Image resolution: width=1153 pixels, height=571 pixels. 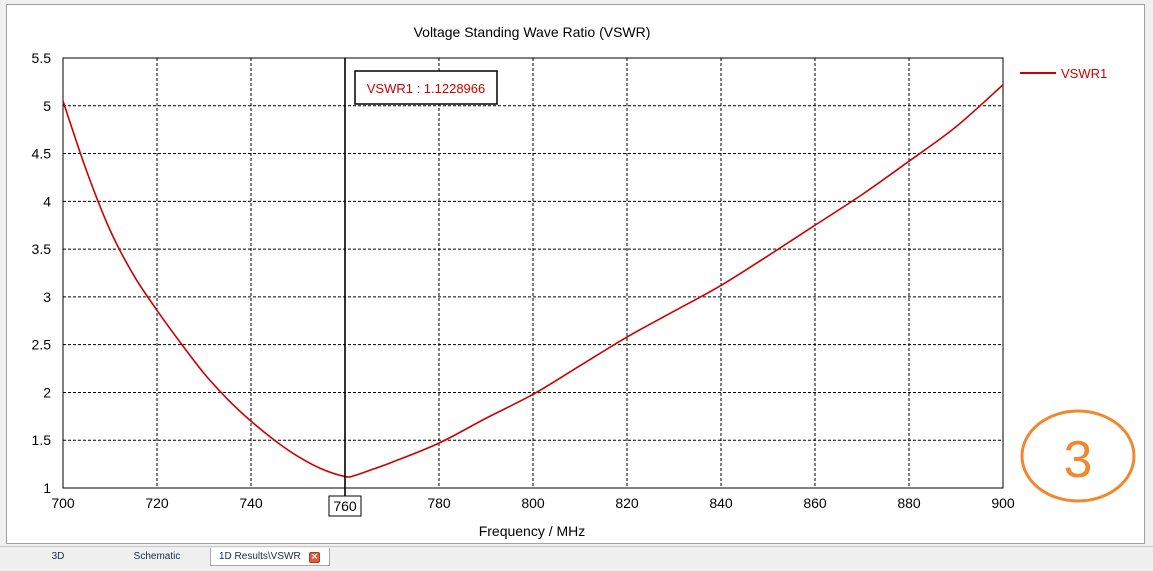 I want to click on tab-schematic: Schematic, so click(x=157, y=557).